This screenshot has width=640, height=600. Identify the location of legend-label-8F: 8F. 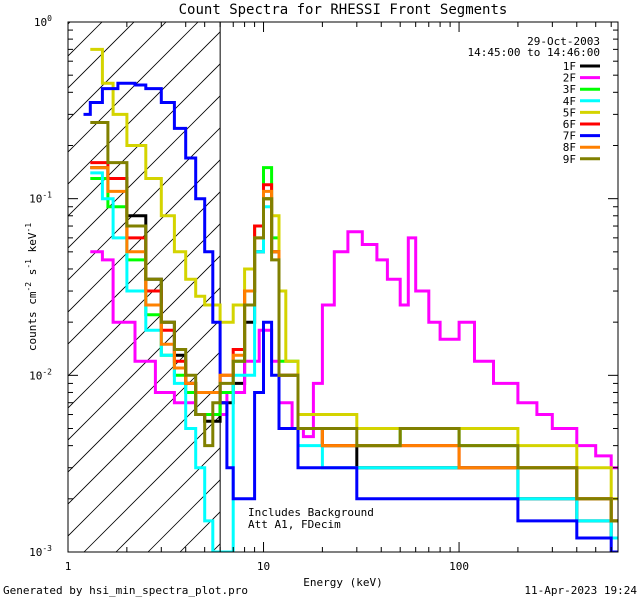
(569, 147).